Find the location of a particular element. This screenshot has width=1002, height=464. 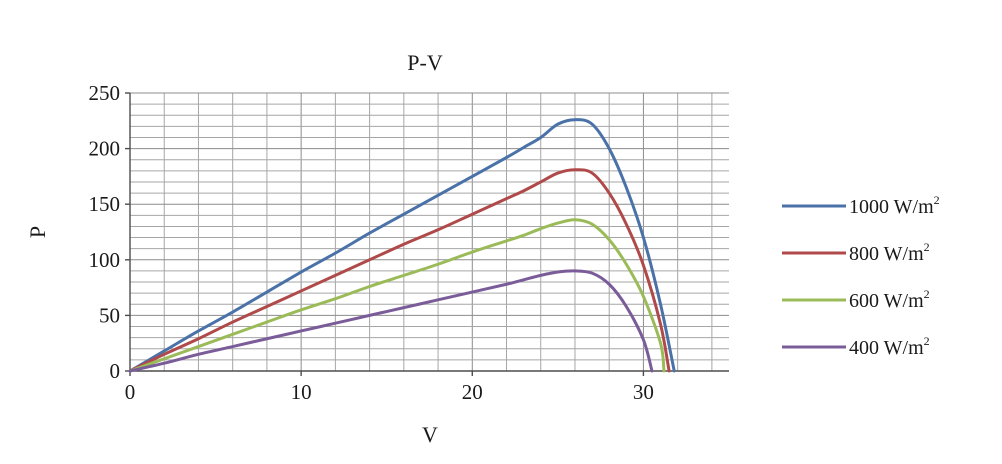

y-tick-label: 150 is located at coordinates (105, 204).